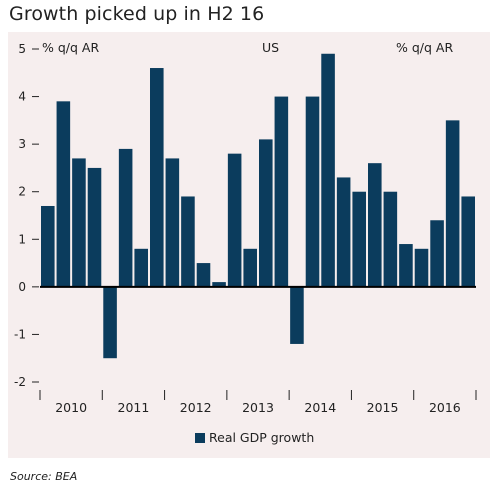 This screenshot has width=500, height=496. What do you see at coordinates (44, 476) in the screenshot?
I see `source-note: Source: BEA` at bounding box center [44, 476].